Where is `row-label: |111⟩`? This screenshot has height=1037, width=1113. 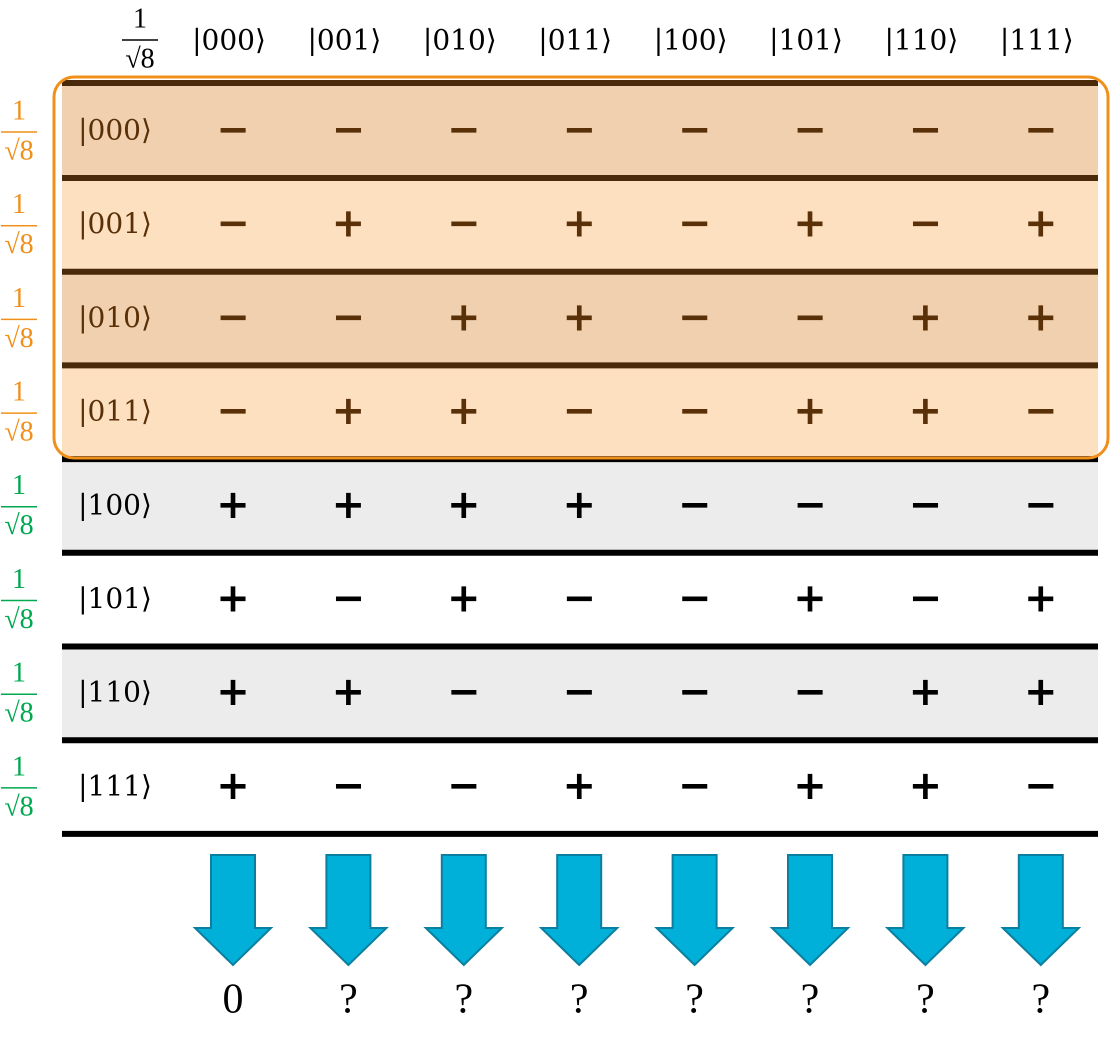 row-label: |111⟩ is located at coordinates (115, 785).